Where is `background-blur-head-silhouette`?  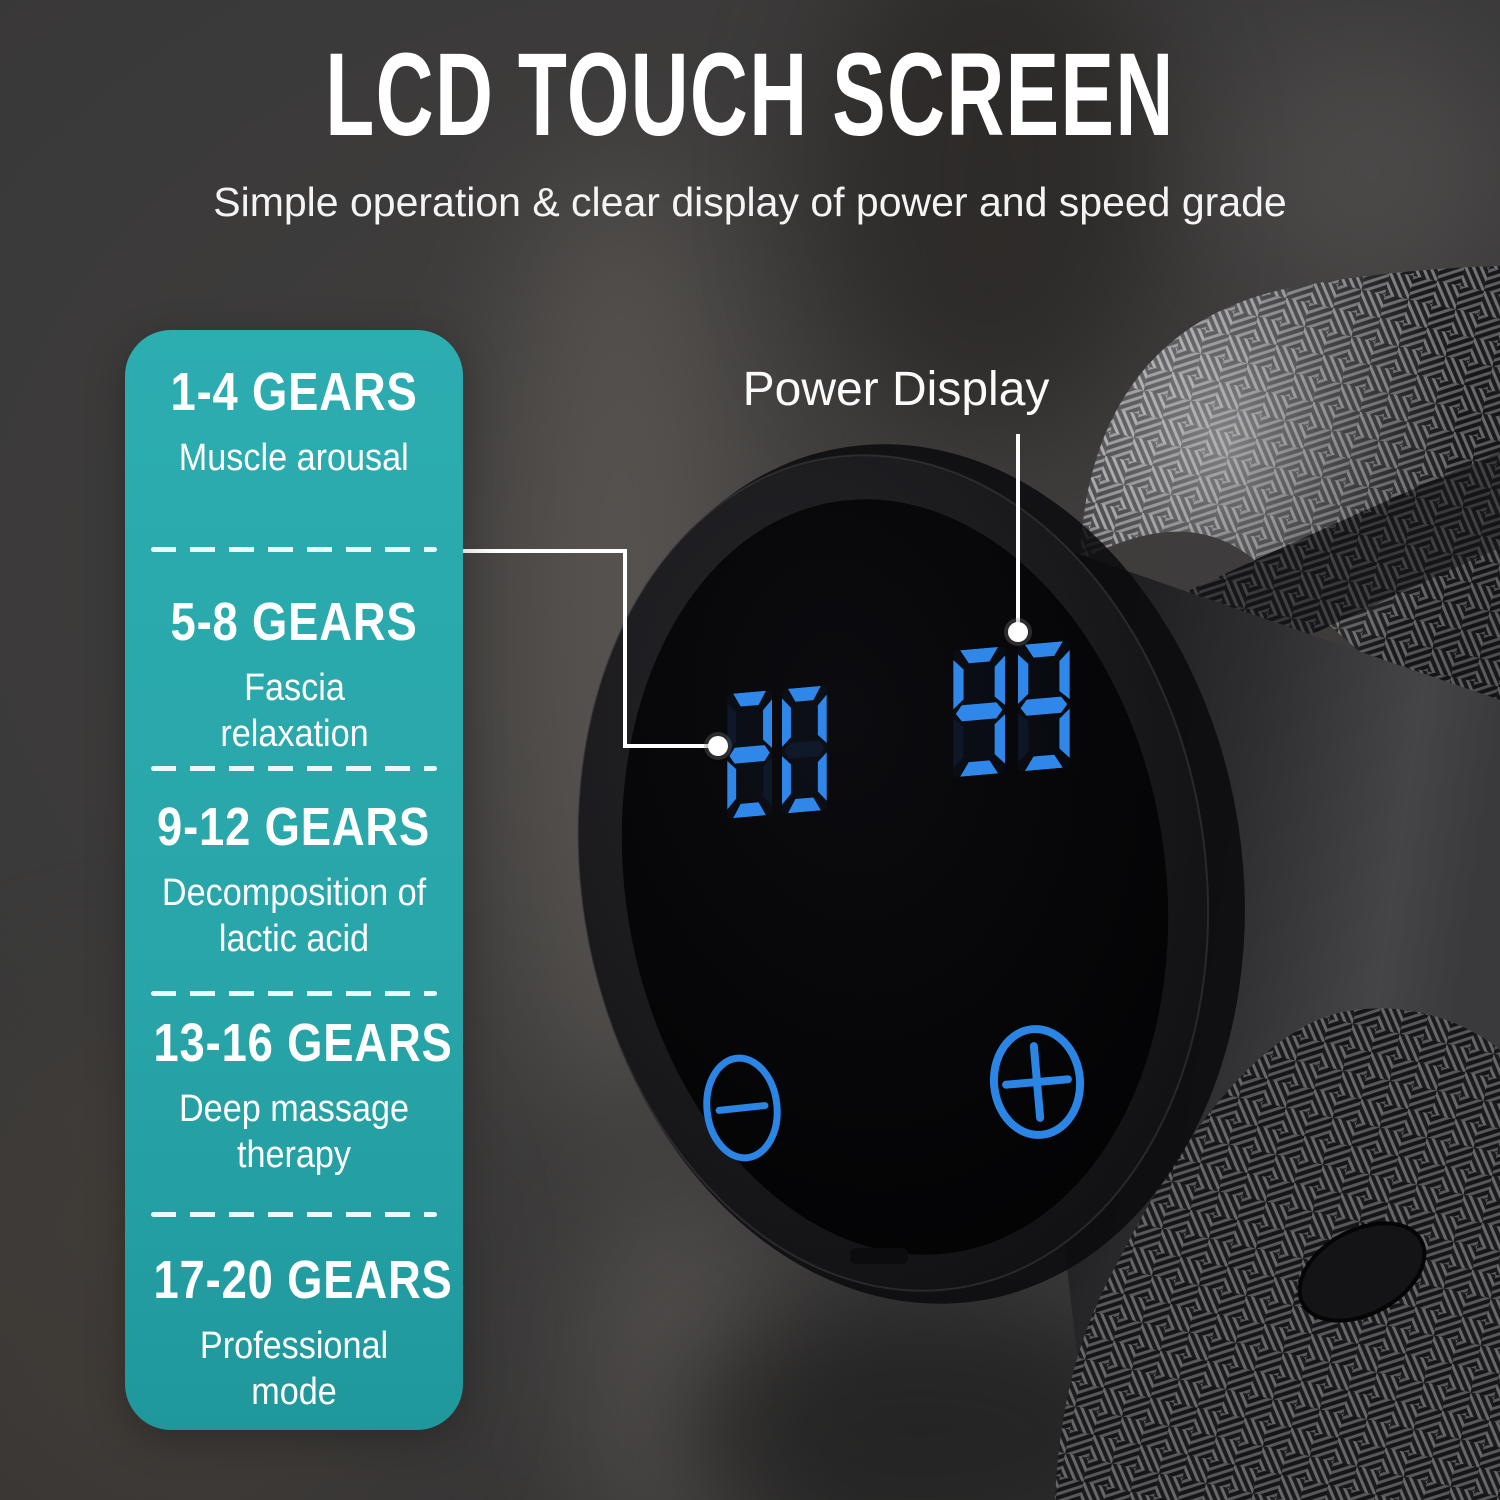 background-blur-head-silhouette is located at coordinates (990, 220).